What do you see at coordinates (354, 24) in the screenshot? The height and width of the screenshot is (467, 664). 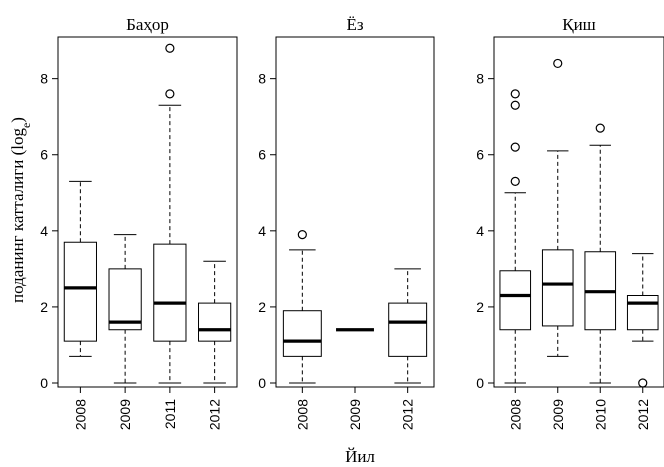 I see `panel-title: Ёз` at bounding box center [354, 24].